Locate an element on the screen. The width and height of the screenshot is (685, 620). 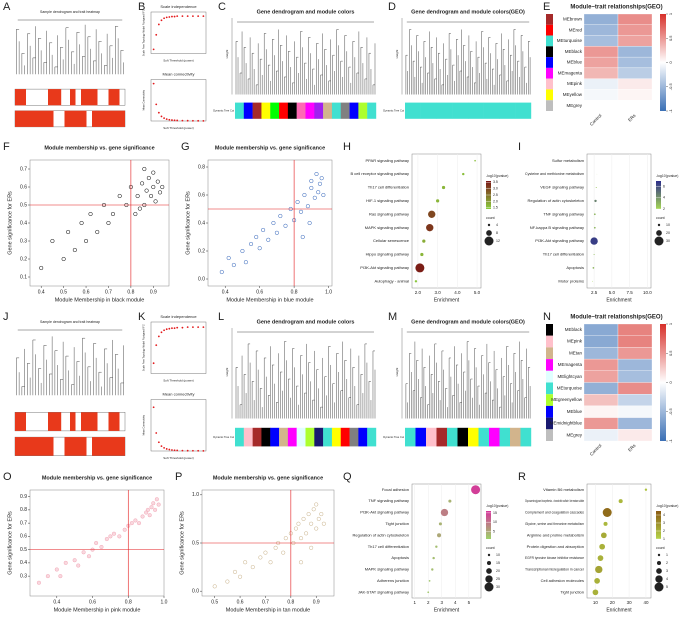
size-legend-label: 20 is located at coordinates (498, 571).